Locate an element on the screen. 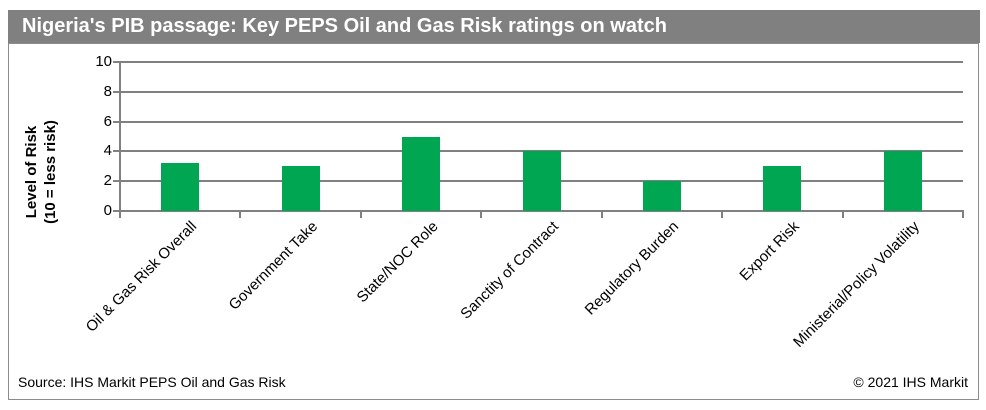 The image size is (986, 410). y-tick-label-0: 0 is located at coordinates (107, 210).